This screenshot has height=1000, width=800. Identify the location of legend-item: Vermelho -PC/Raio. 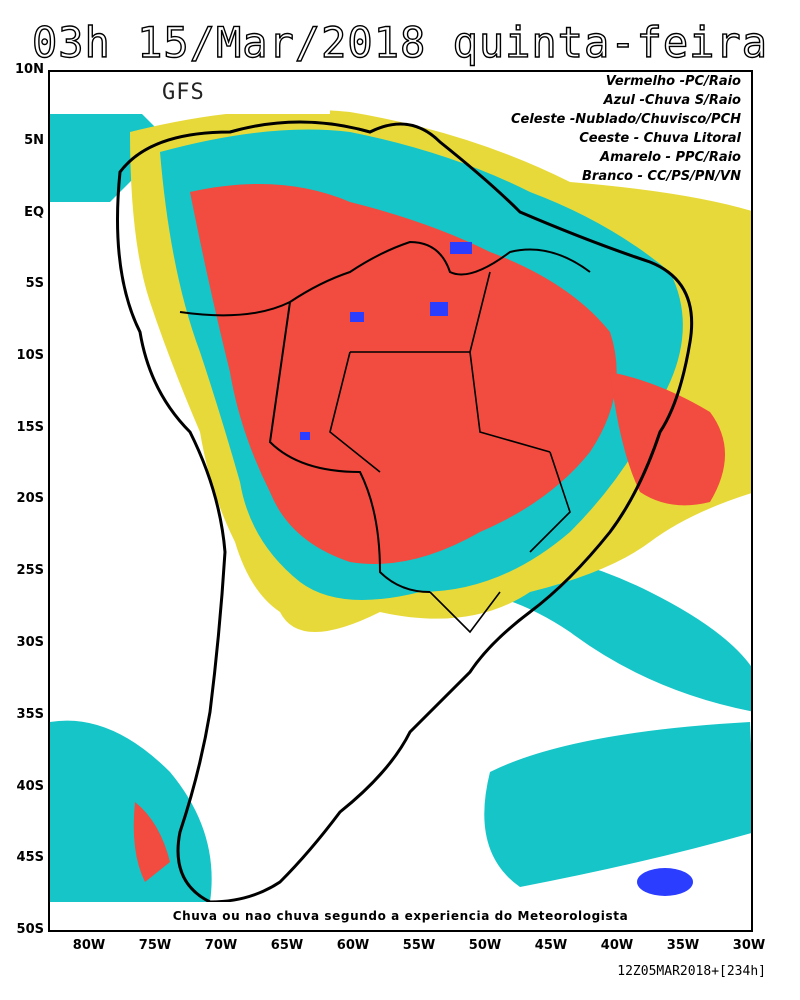
(673, 81).